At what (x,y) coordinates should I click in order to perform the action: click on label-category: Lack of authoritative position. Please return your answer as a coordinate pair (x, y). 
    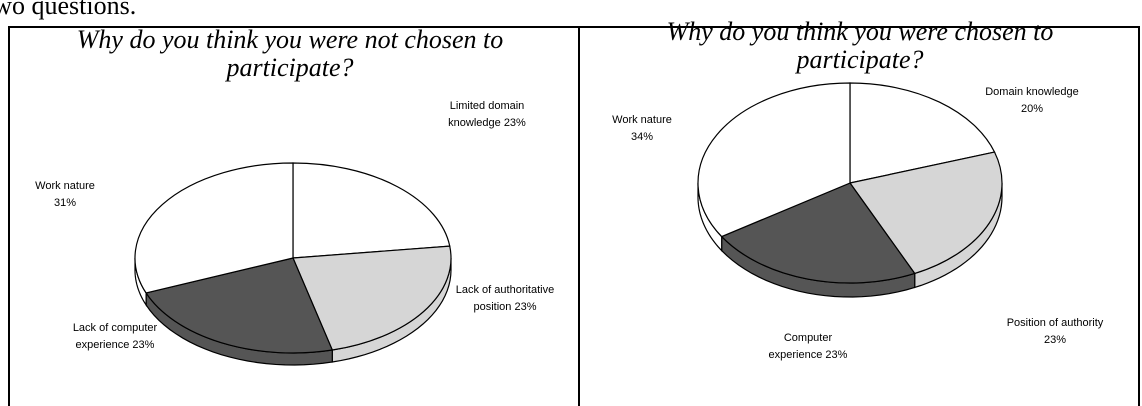
    Looking at the image, I should click on (505, 298).